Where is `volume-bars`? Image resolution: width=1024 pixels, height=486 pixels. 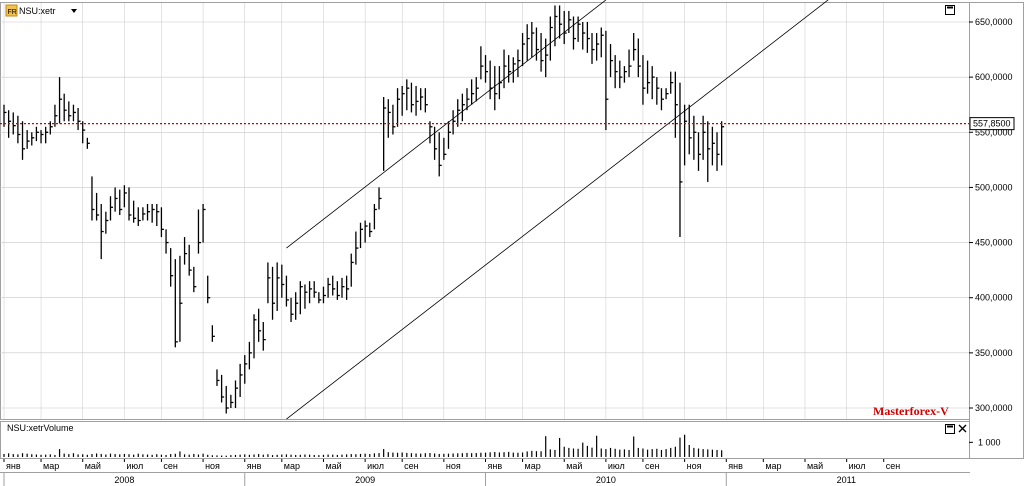 volume-bars is located at coordinates (363, 445).